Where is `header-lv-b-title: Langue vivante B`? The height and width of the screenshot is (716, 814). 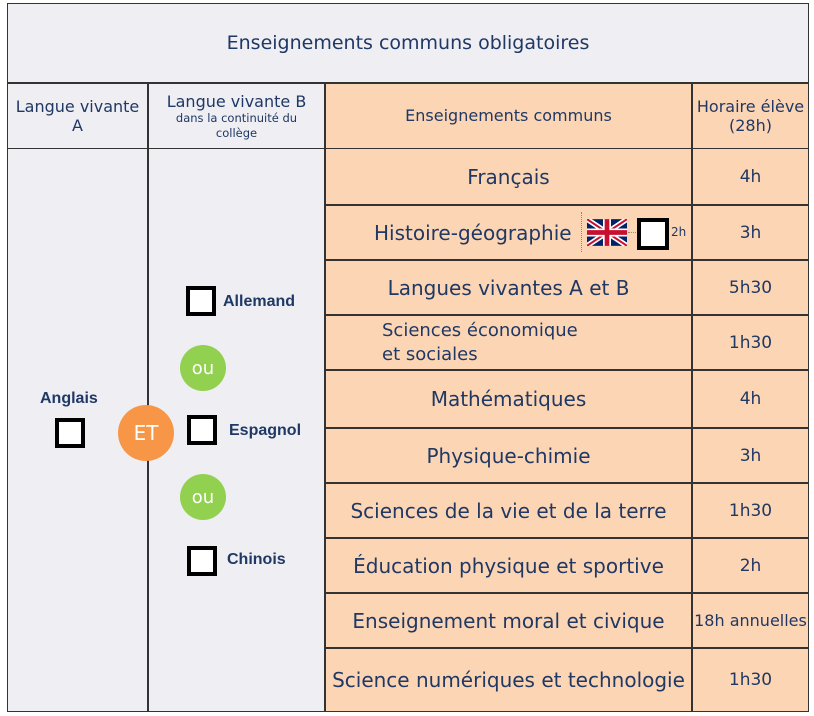
header-lv-b-title: Langue vivante B is located at coordinates (236, 102).